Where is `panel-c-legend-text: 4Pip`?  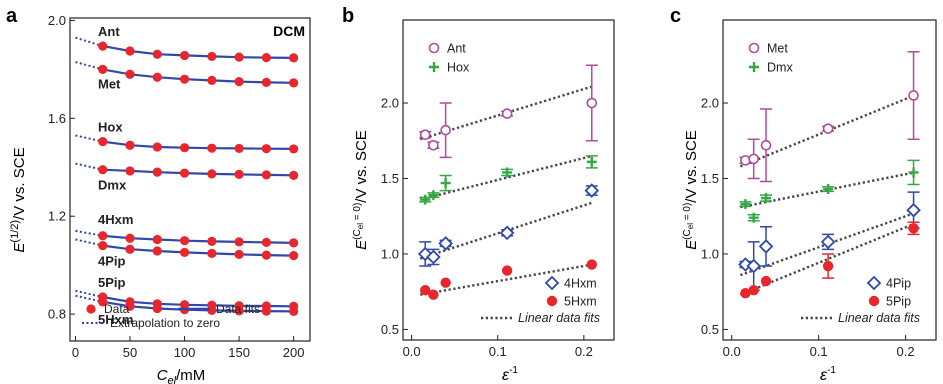 panel-c-legend-text: 4Pip is located at coordinates (898, 284).